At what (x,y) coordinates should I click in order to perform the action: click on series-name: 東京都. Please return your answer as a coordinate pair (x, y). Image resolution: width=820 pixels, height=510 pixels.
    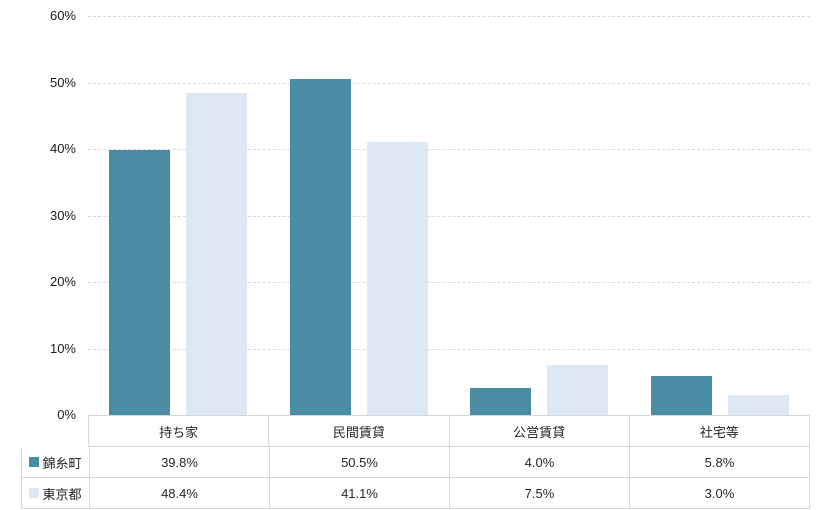
    Looking at the image, I should click on (62, 494).